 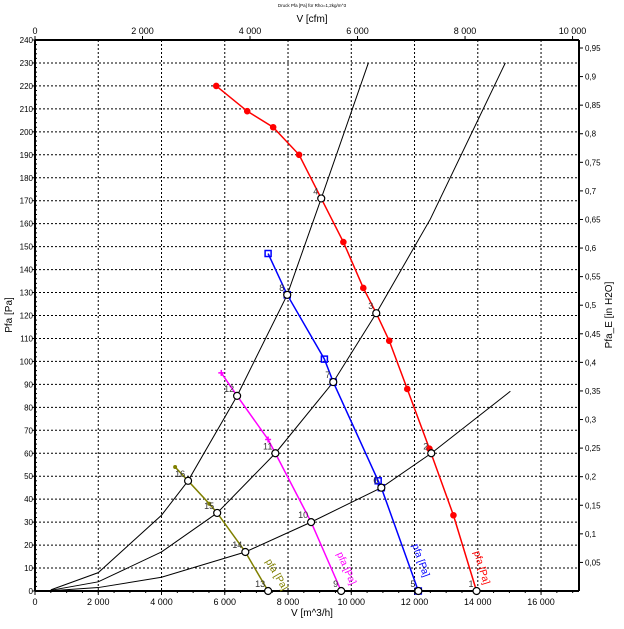 I want to click on right-axis-label: Pfa_E [in H2O], so click(x=609, y=314).